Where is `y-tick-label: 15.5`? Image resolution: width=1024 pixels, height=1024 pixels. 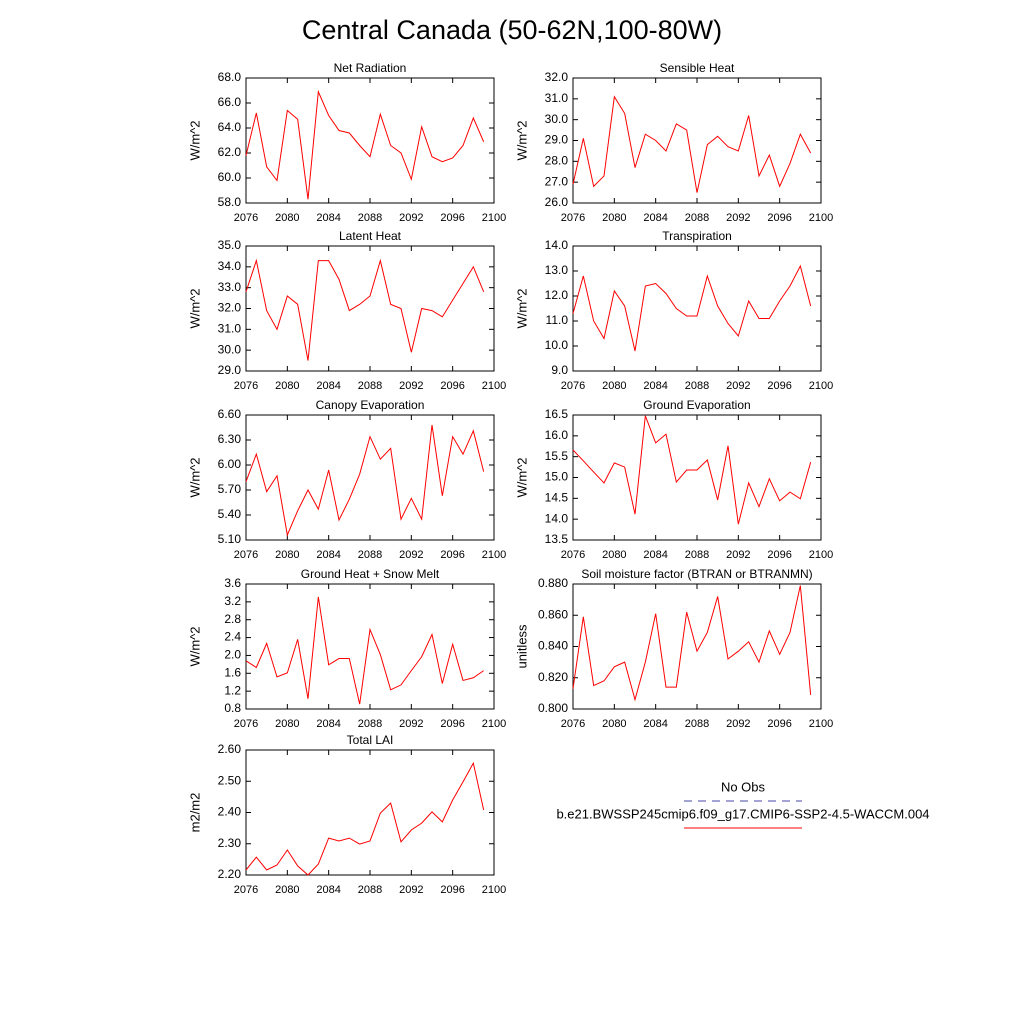 y-tick-label: 15.5 is located at coordinates (557, 456).